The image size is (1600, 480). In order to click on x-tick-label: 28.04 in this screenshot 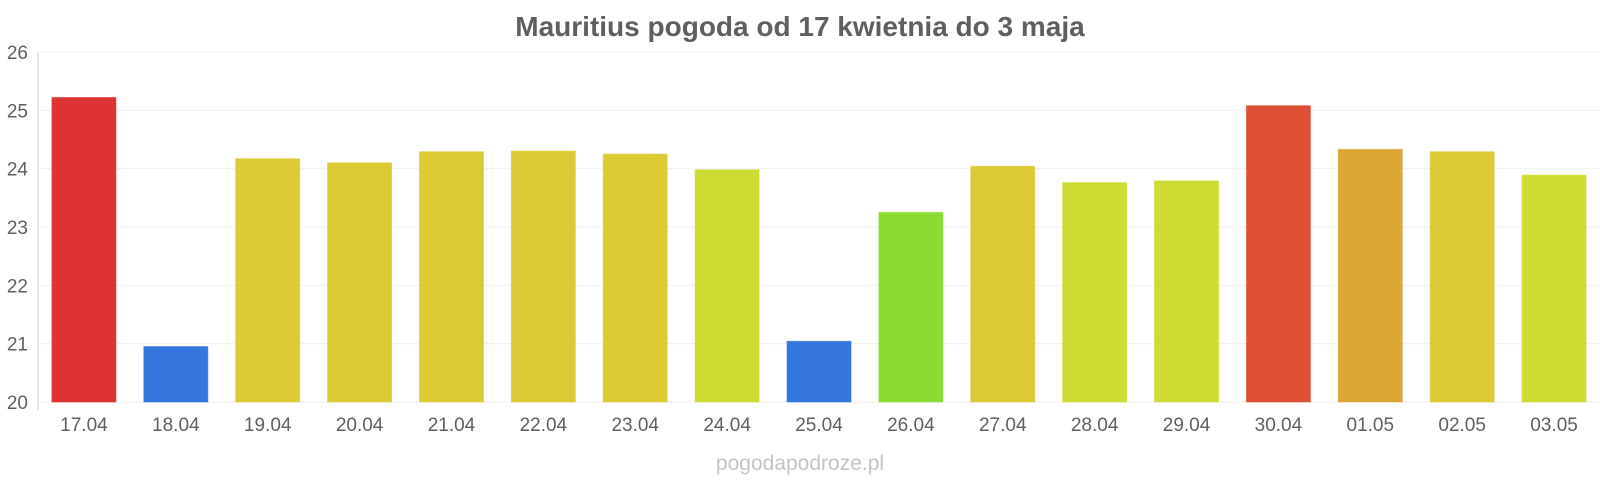, I will do `click(1095, 425)`.